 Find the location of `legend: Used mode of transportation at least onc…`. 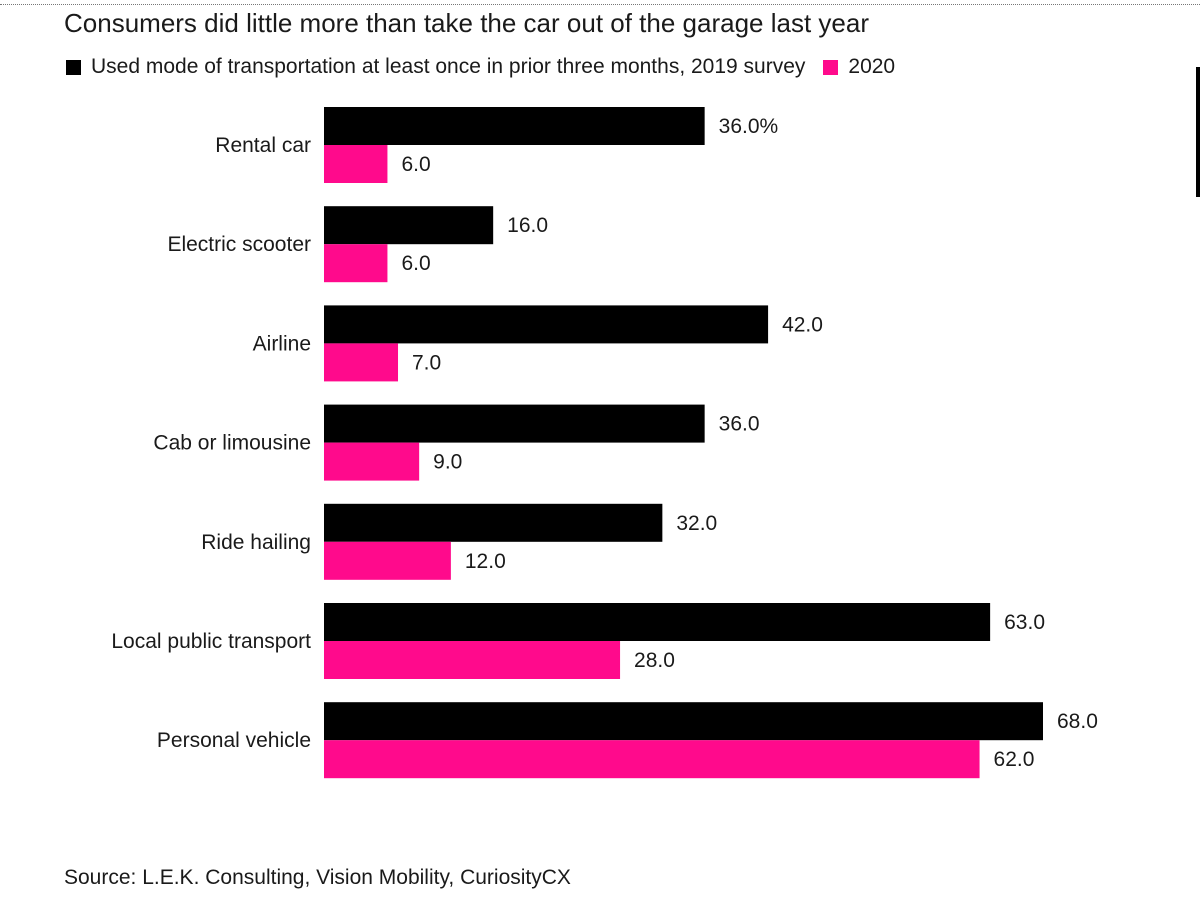

legend: Used mode of transportation at least onc… is located at coordinates (480, 67).